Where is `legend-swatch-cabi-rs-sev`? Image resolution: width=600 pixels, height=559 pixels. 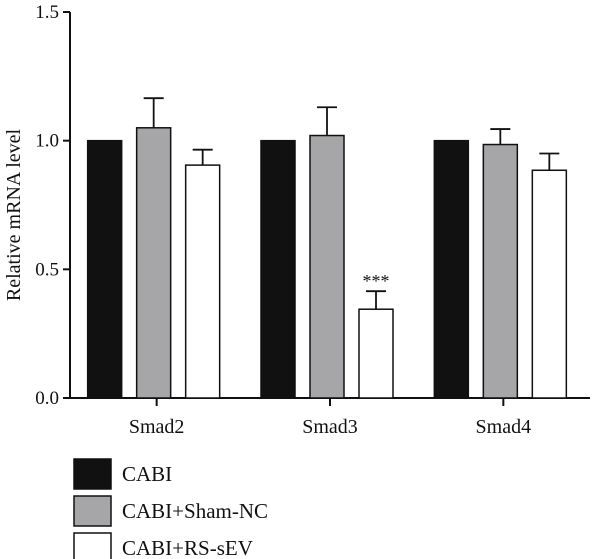 legend-swatch-cabi-rs-sev is located at coordinates (92, 545).